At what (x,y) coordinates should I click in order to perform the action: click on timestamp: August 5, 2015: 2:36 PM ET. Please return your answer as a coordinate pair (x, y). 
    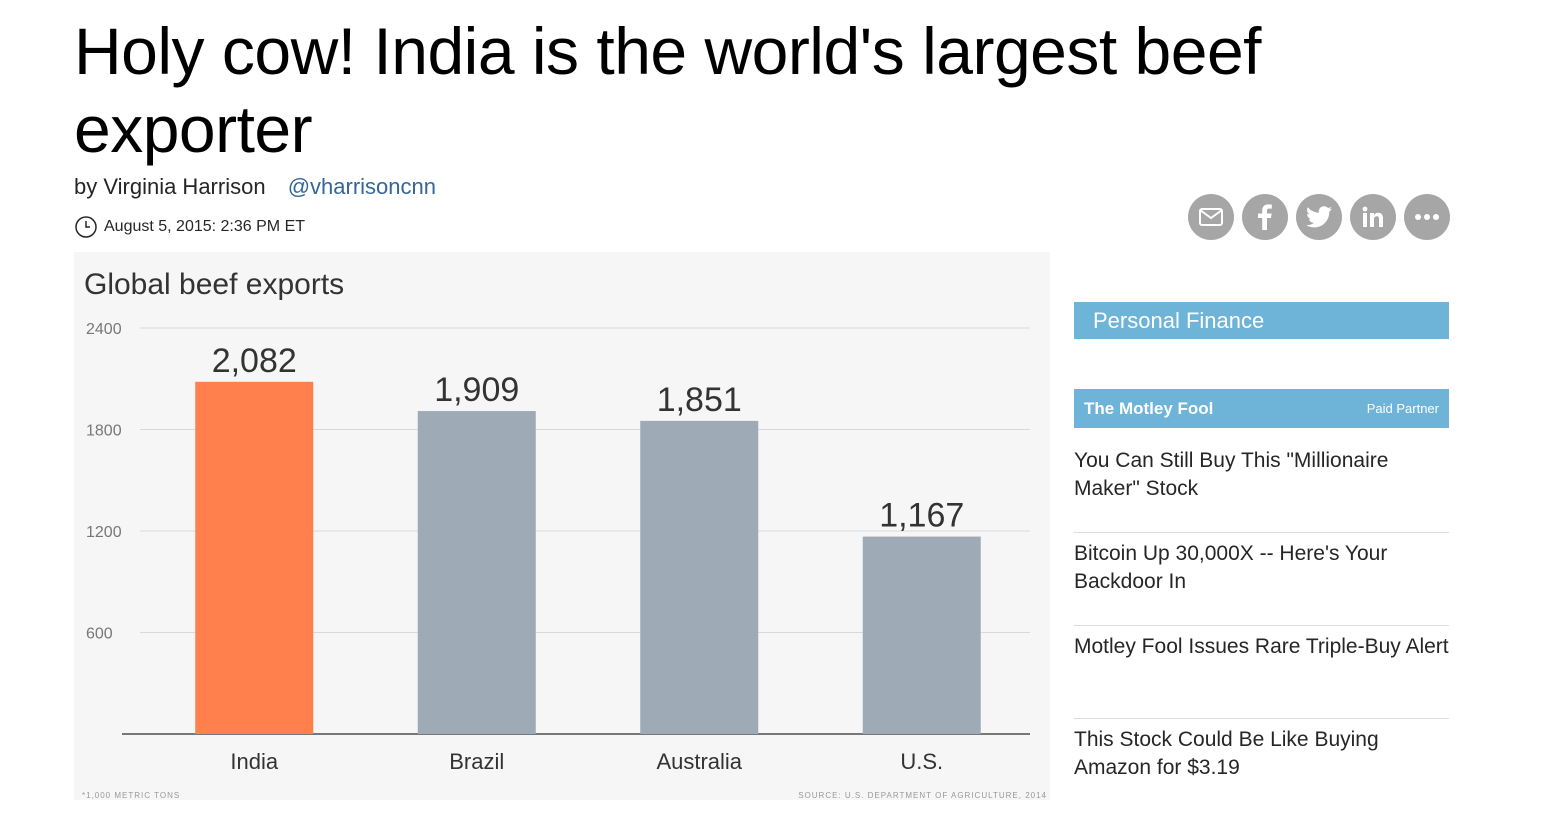
    Looking at the image, I should click on (189, 227).